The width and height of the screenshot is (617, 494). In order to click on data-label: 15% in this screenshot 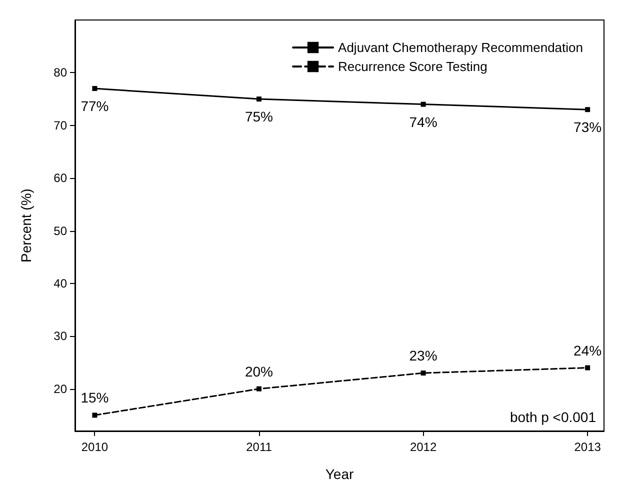, I will do `click(94, 398)`.